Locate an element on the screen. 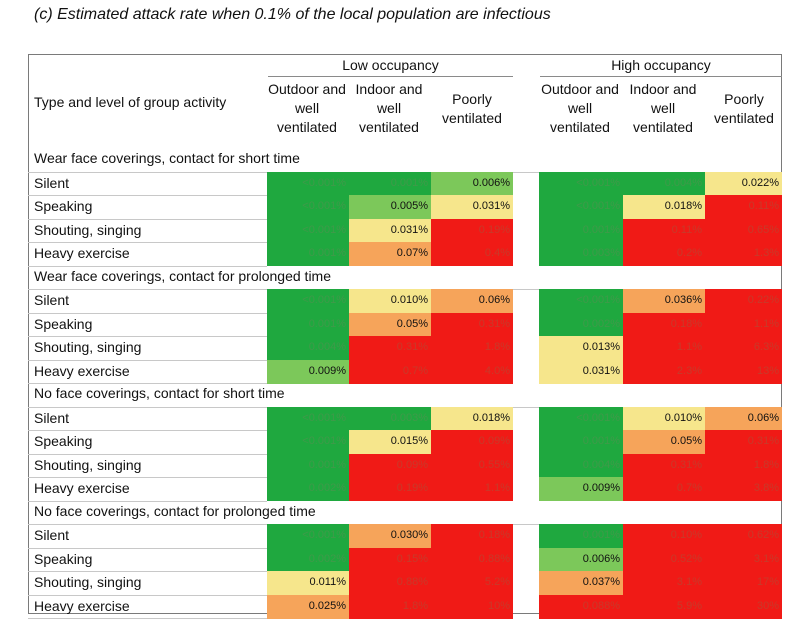 This screenshot has height=625, width=800. heatmap-cell: 0.2% is located at coordinates (664, 254).